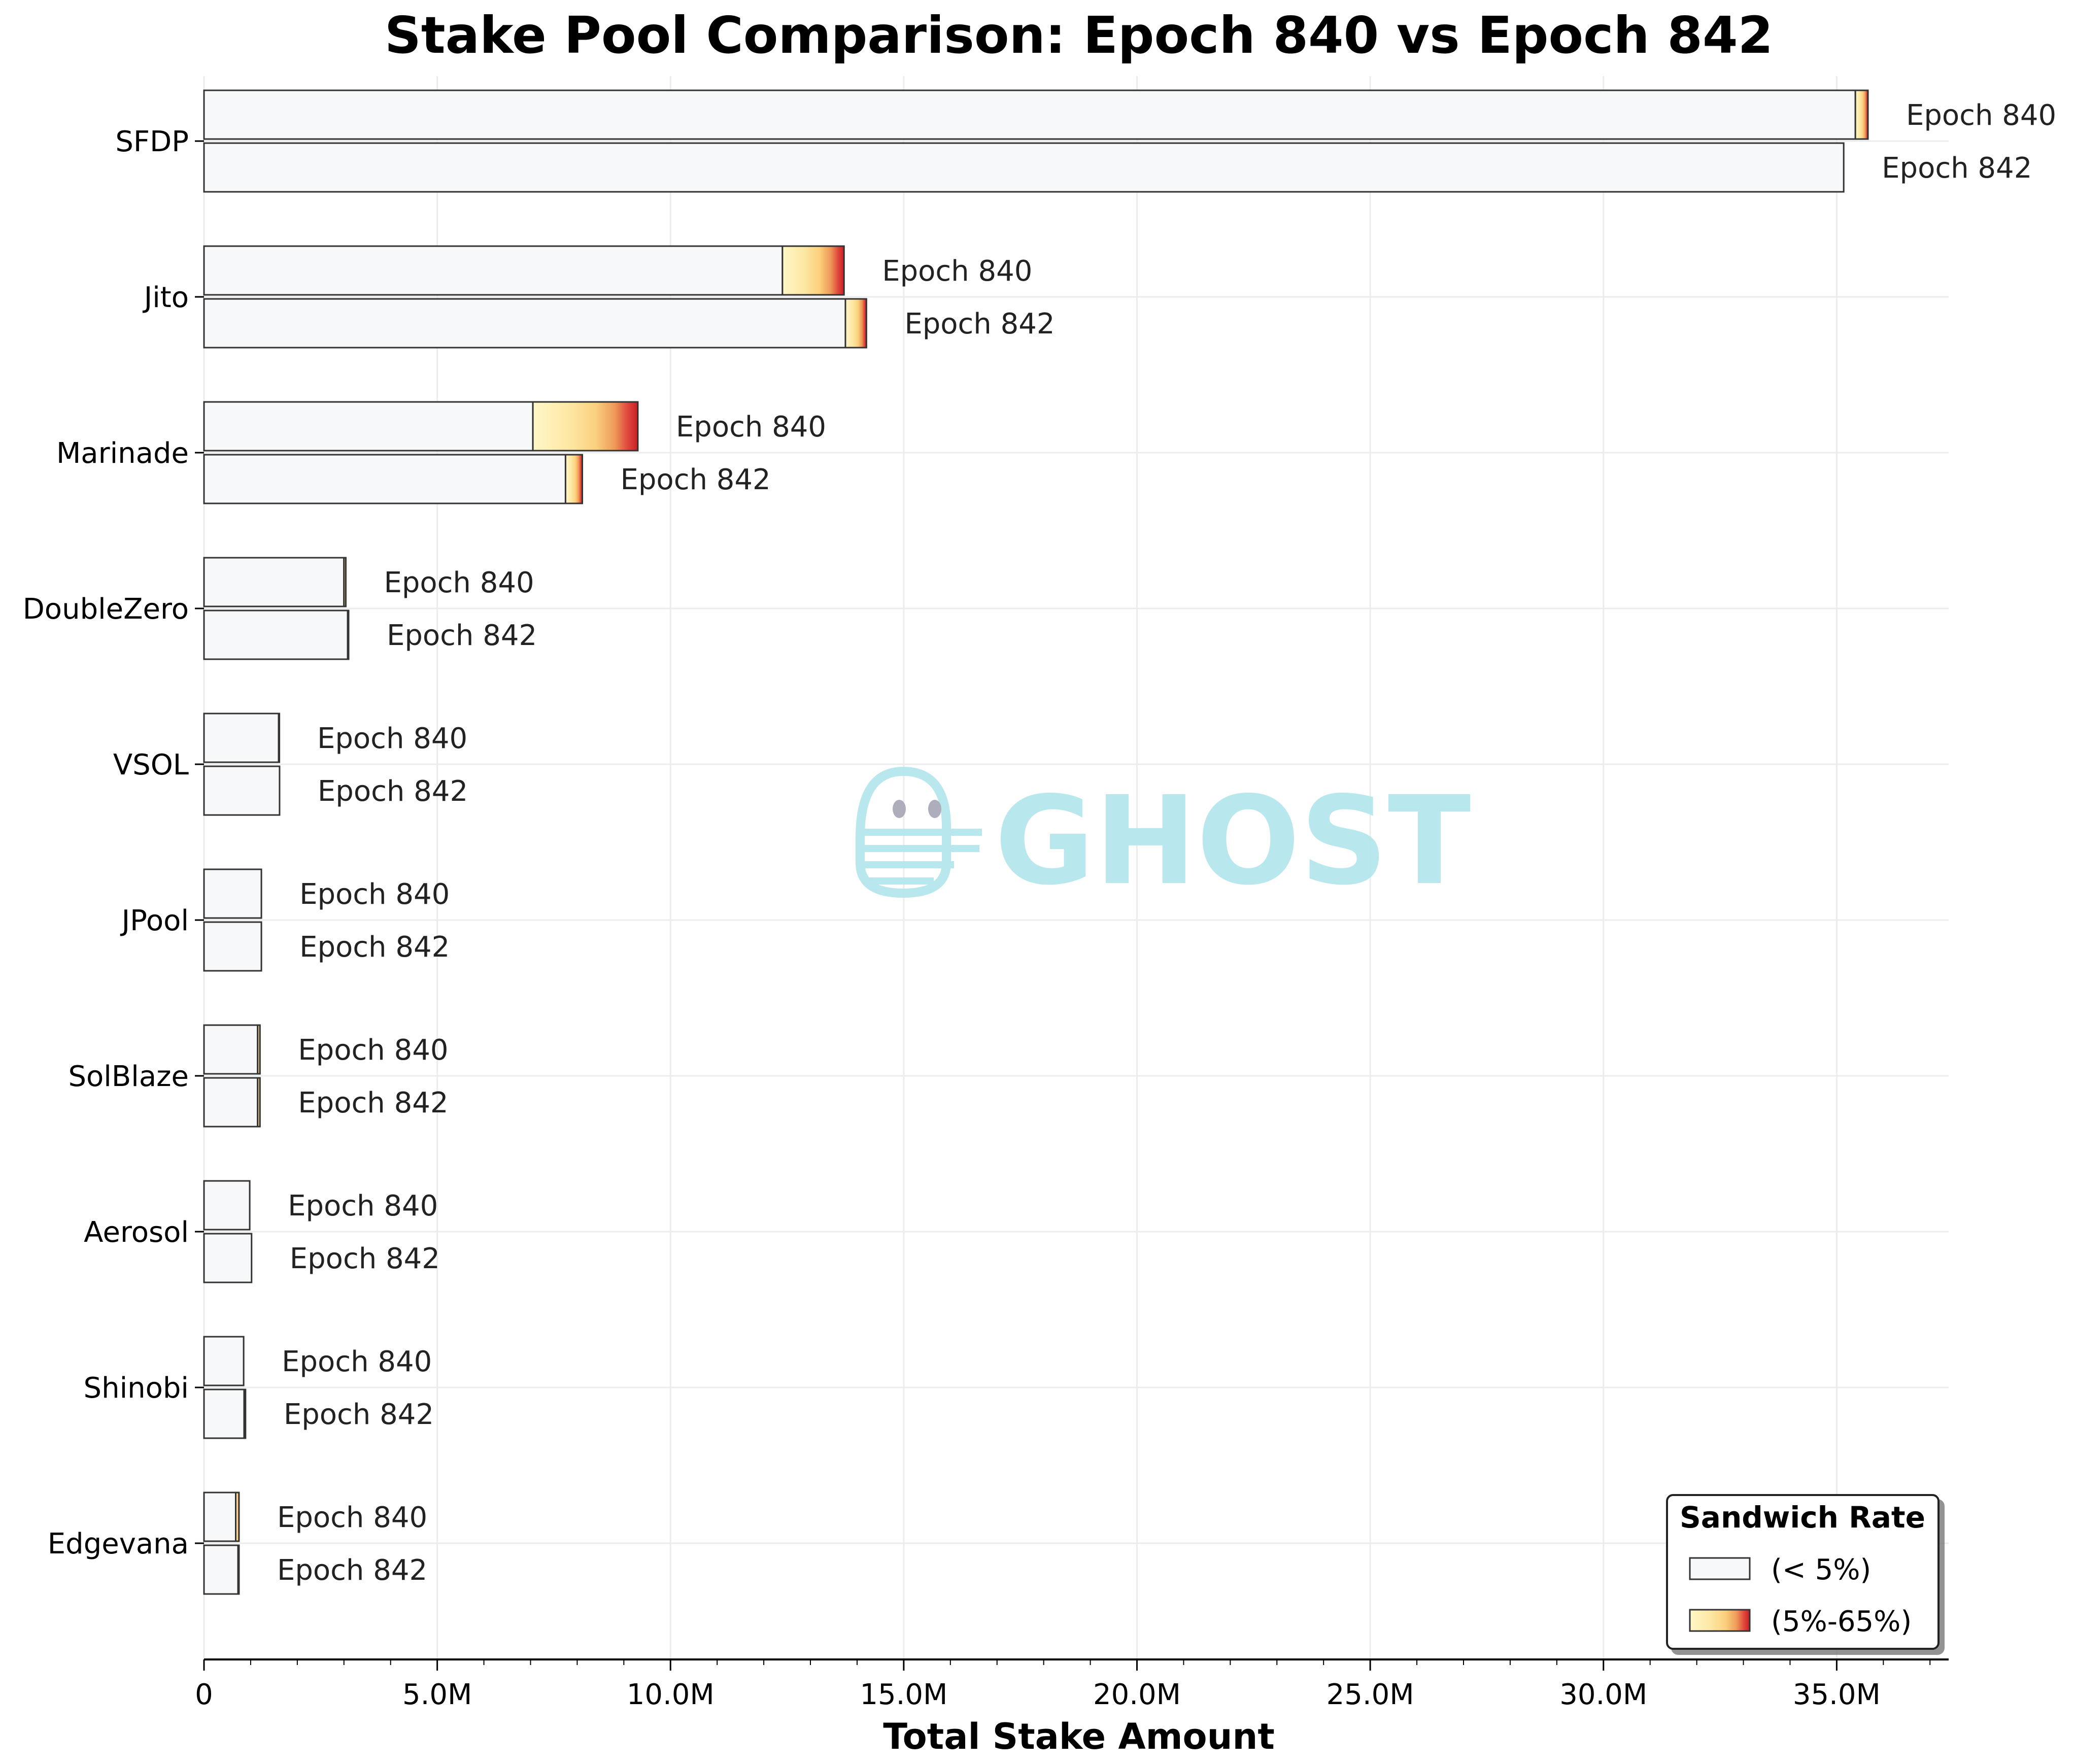  What do you see at coordinates (1024, 167) in the screenshot?
I see `bar-sfdp-epoch_842-low` at bounding box center [1024, 167].